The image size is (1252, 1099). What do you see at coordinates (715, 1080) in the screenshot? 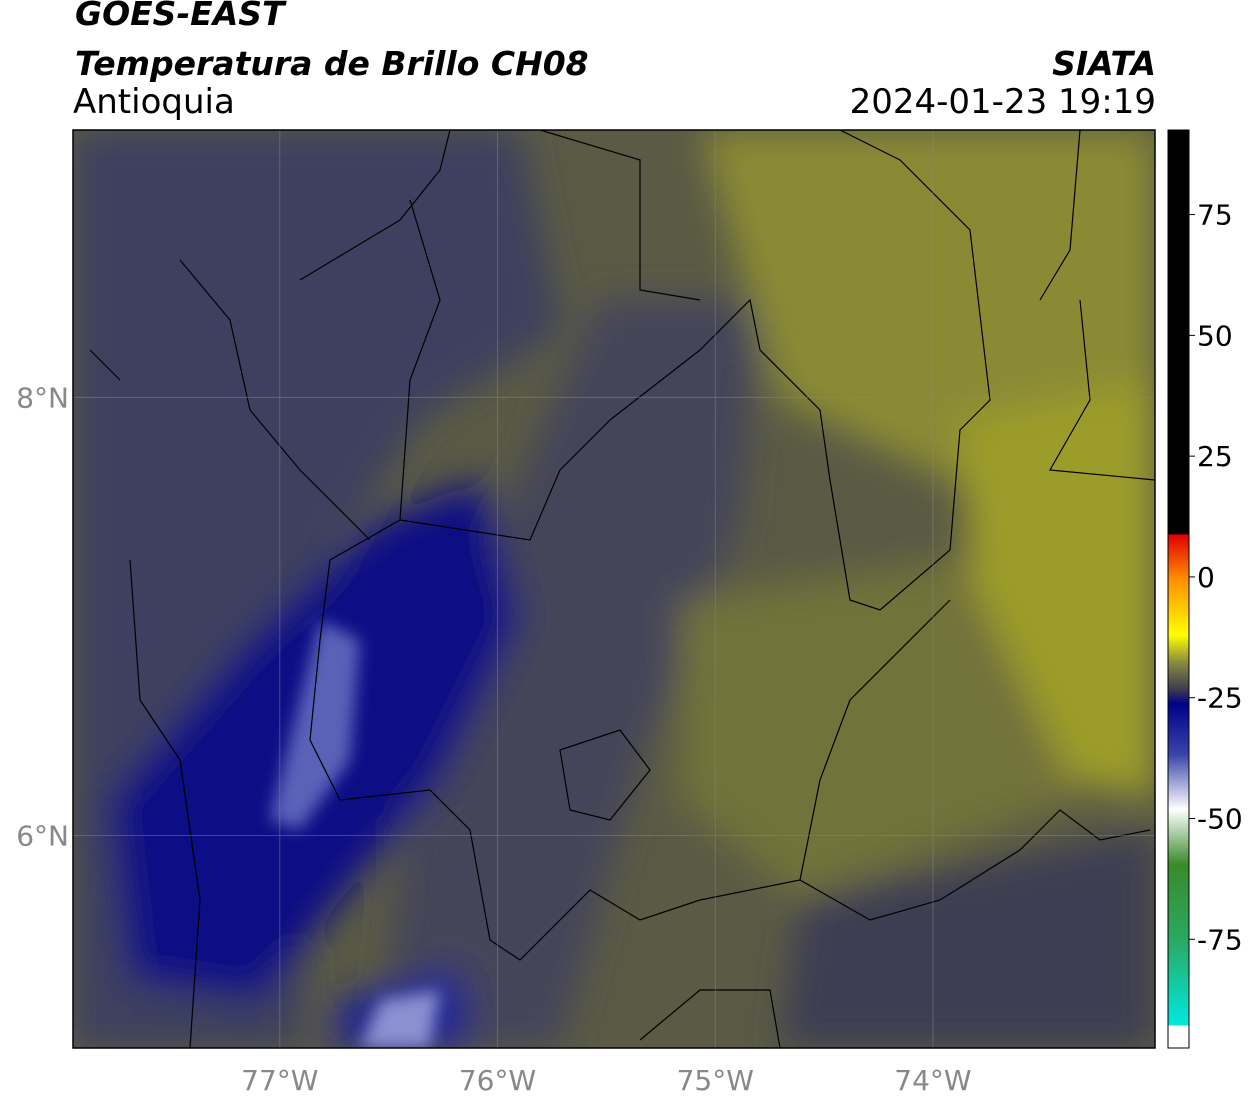
I see `x-tick-label: 75°W` at bounding box center [715, 1080].